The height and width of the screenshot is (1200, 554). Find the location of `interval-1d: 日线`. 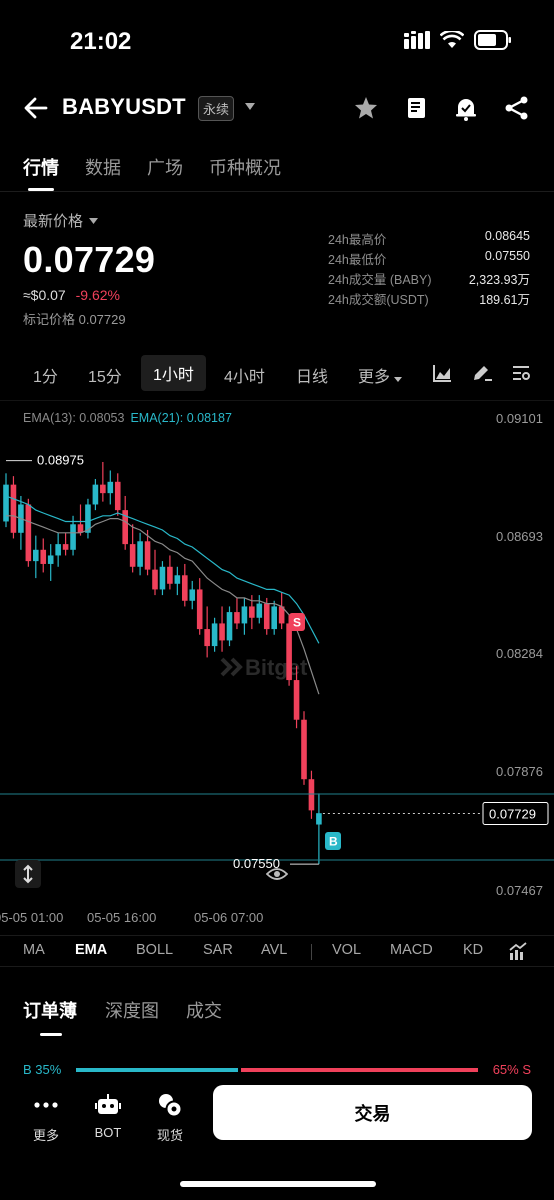

interval-1d: 日线 is located at coordinates (312, 377).